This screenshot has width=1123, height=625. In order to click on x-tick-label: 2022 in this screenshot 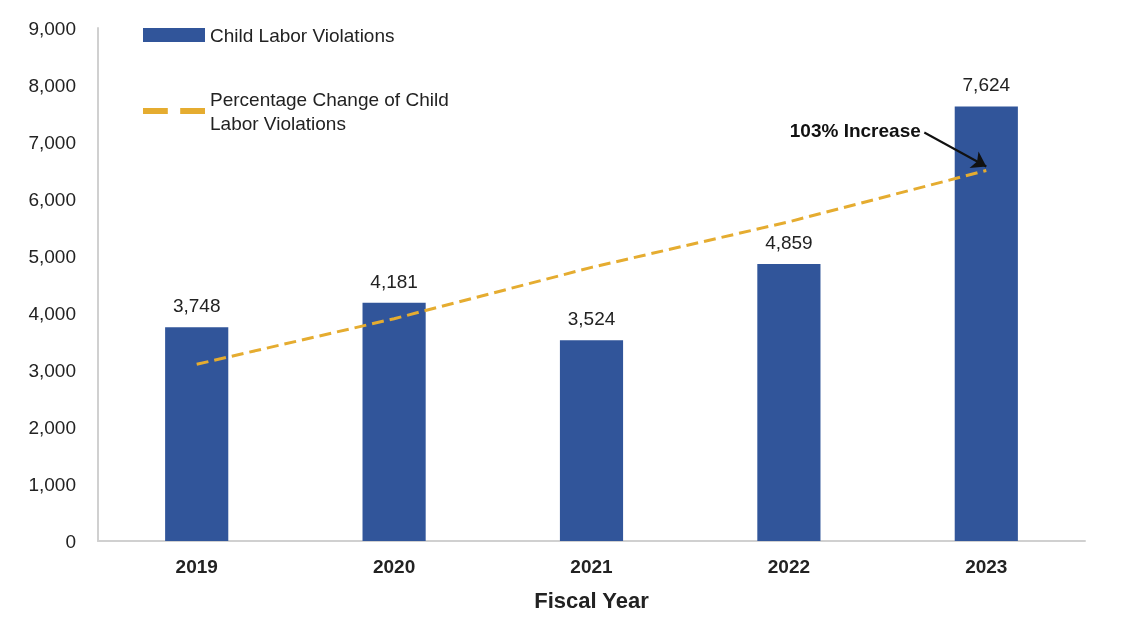, I will do `click(789, 566)`.